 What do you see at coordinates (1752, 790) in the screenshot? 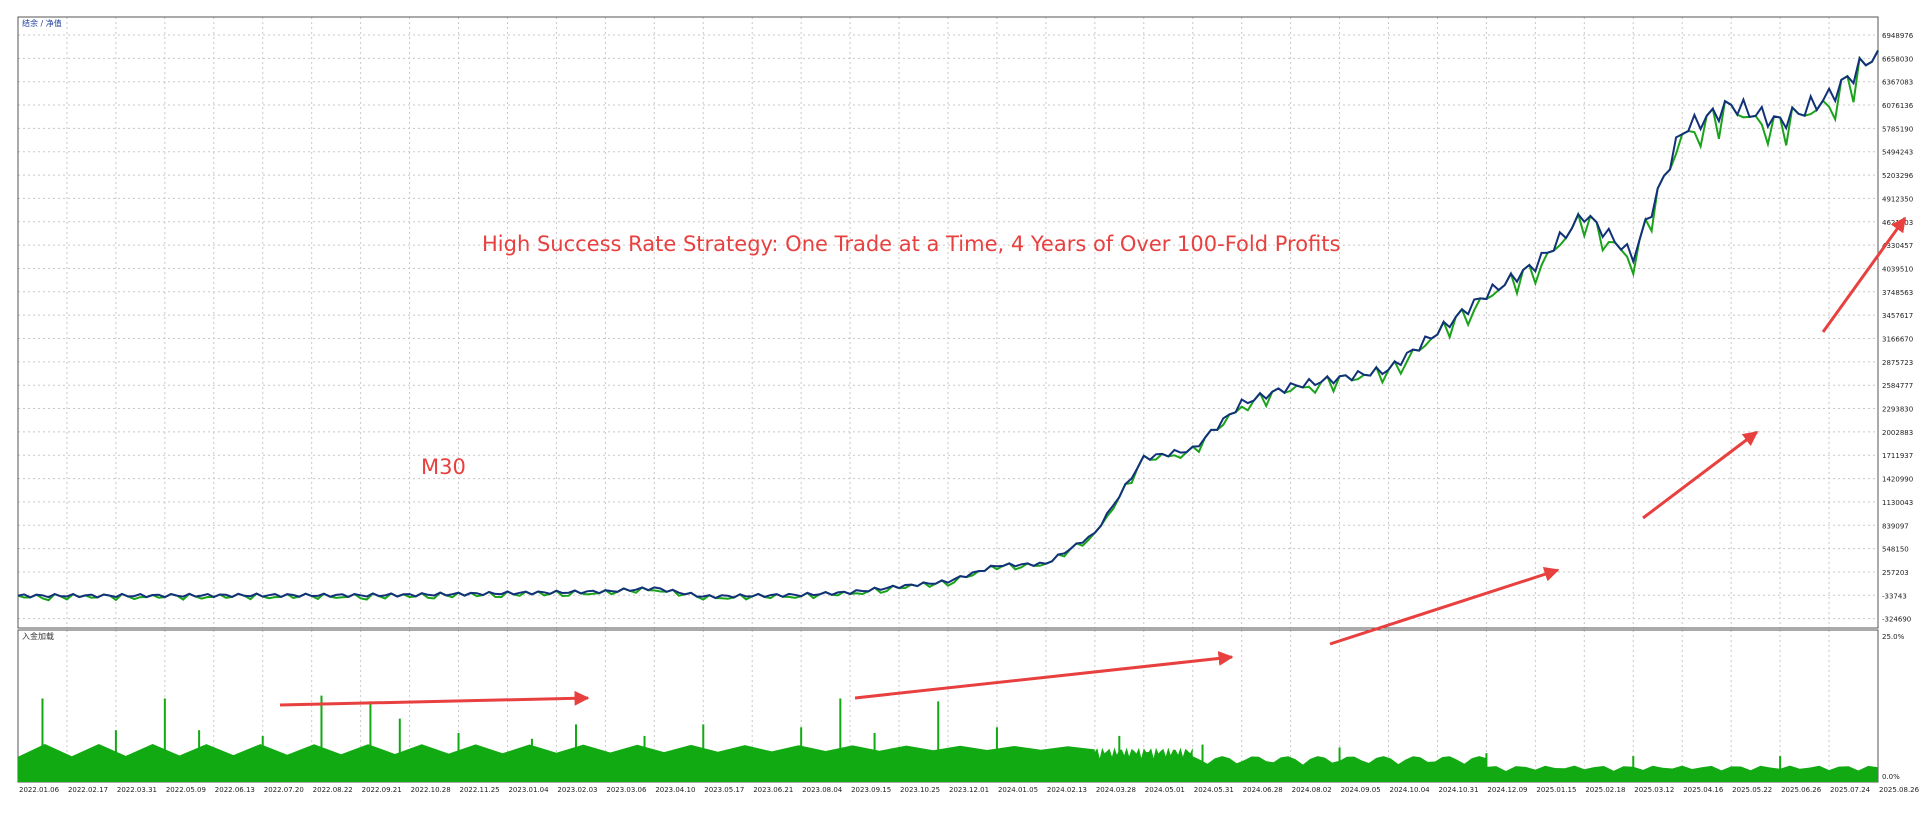
I see `x-tick-label: 2025.05.22` at bounding box center [1752, 790].